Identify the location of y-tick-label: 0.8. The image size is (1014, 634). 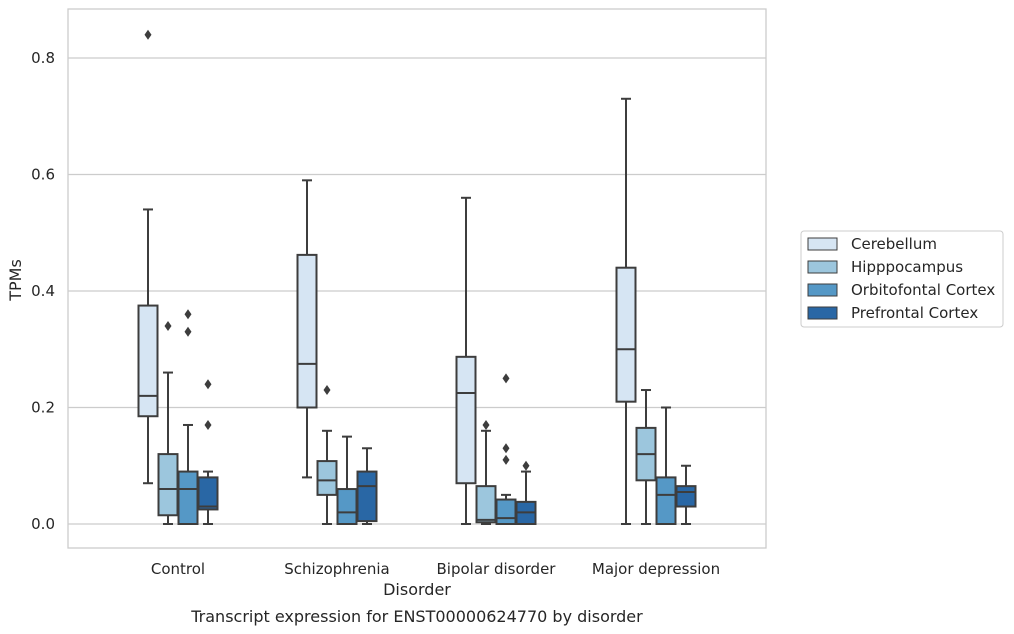
(43, 58).